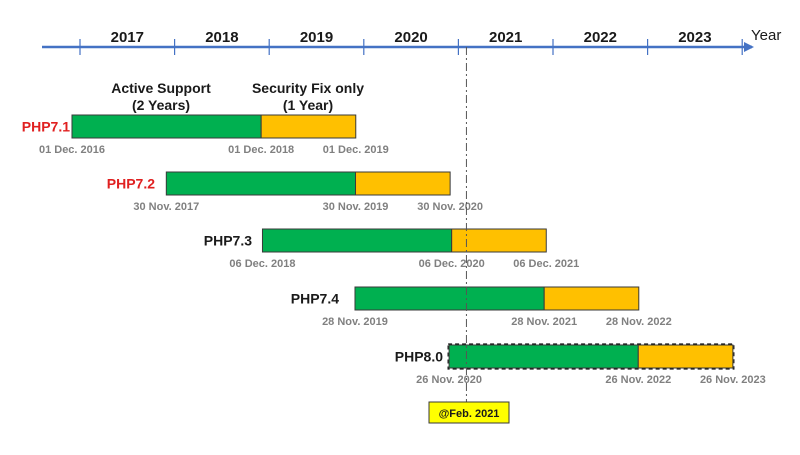 The width and height of the screenshot is (800, 455). What do you see at coordinates (261, 150) in the screenshot?
I see `date-label-php7-1: 01 Dec. 2018` at bounding box center [261, 150].